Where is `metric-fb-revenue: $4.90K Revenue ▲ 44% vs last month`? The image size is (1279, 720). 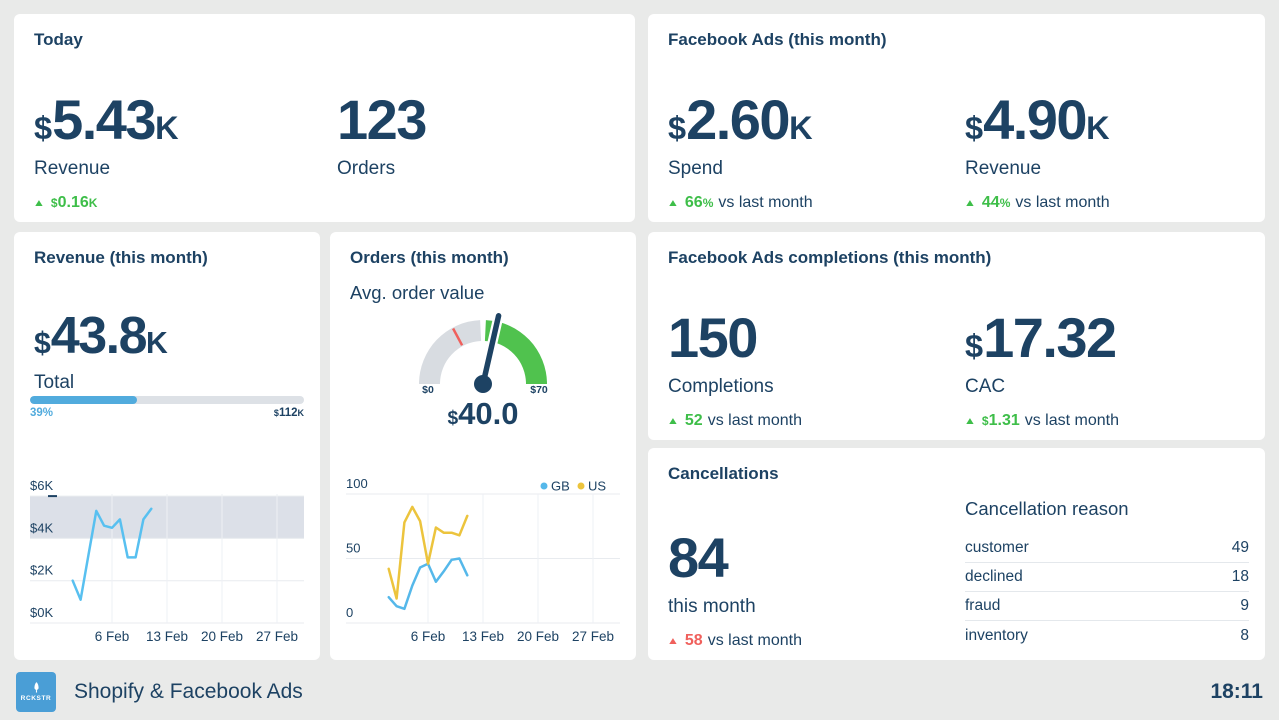
metric-fb-revenue: $4.90K Revenue ▲ 44% vs last month is located at coordinates (1036, 150).